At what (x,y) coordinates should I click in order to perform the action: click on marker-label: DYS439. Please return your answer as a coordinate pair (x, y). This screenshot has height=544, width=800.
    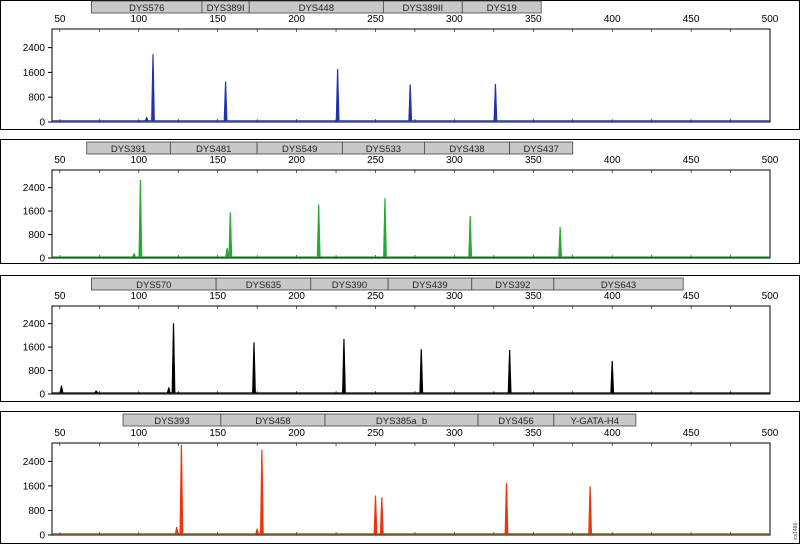
    Looking at the image, I should click on (429, 285).